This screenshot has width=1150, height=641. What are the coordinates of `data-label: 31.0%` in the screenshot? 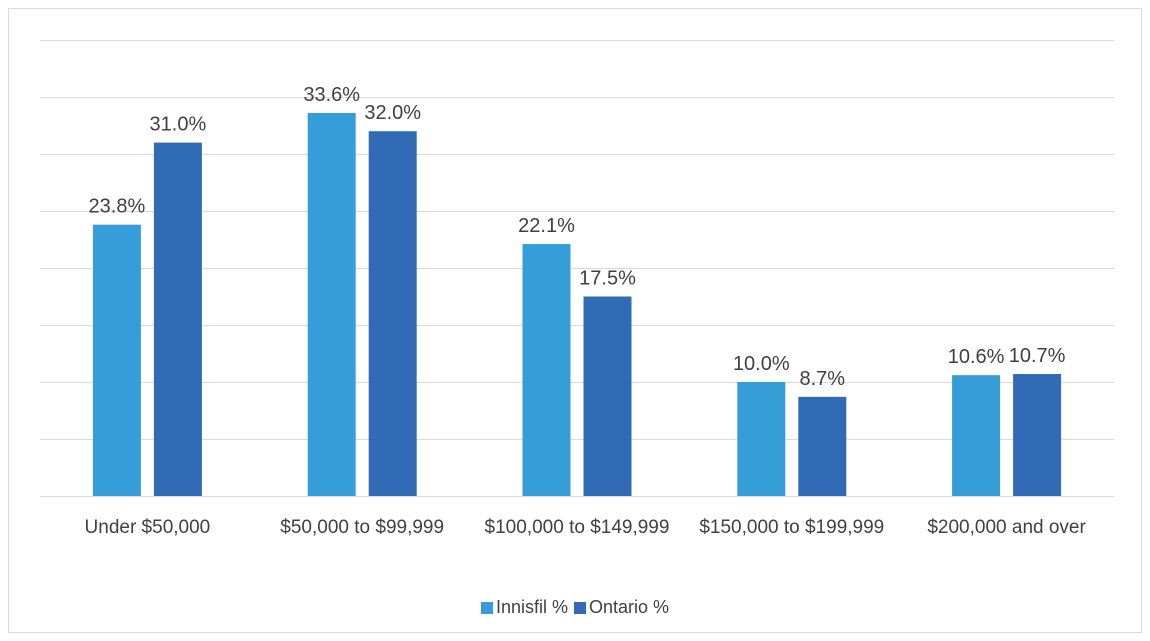 It's located at (178, 125).